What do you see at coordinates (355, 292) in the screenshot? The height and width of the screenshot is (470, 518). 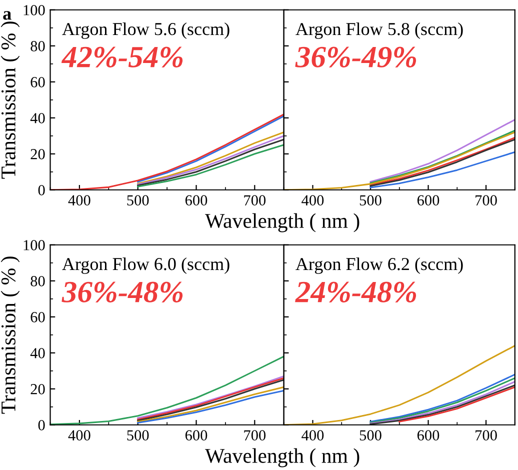 I see `annotation: 24%-48%` at bounding box center [355, 292].